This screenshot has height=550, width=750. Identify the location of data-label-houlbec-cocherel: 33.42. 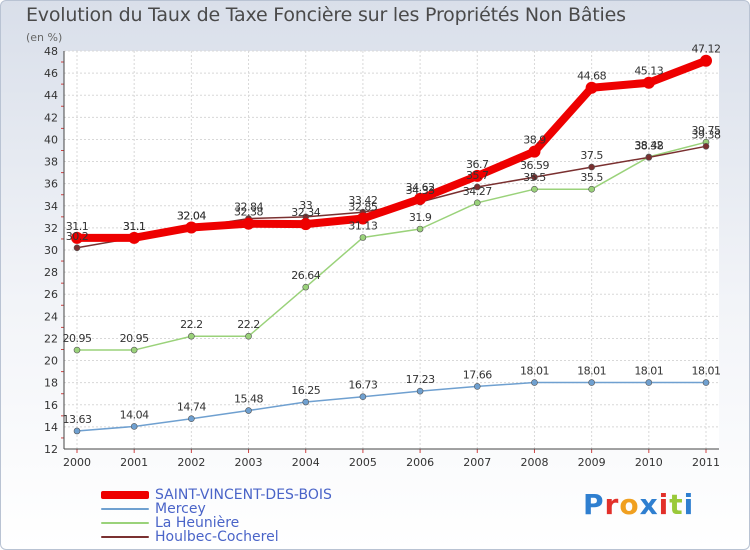
(362, 200).